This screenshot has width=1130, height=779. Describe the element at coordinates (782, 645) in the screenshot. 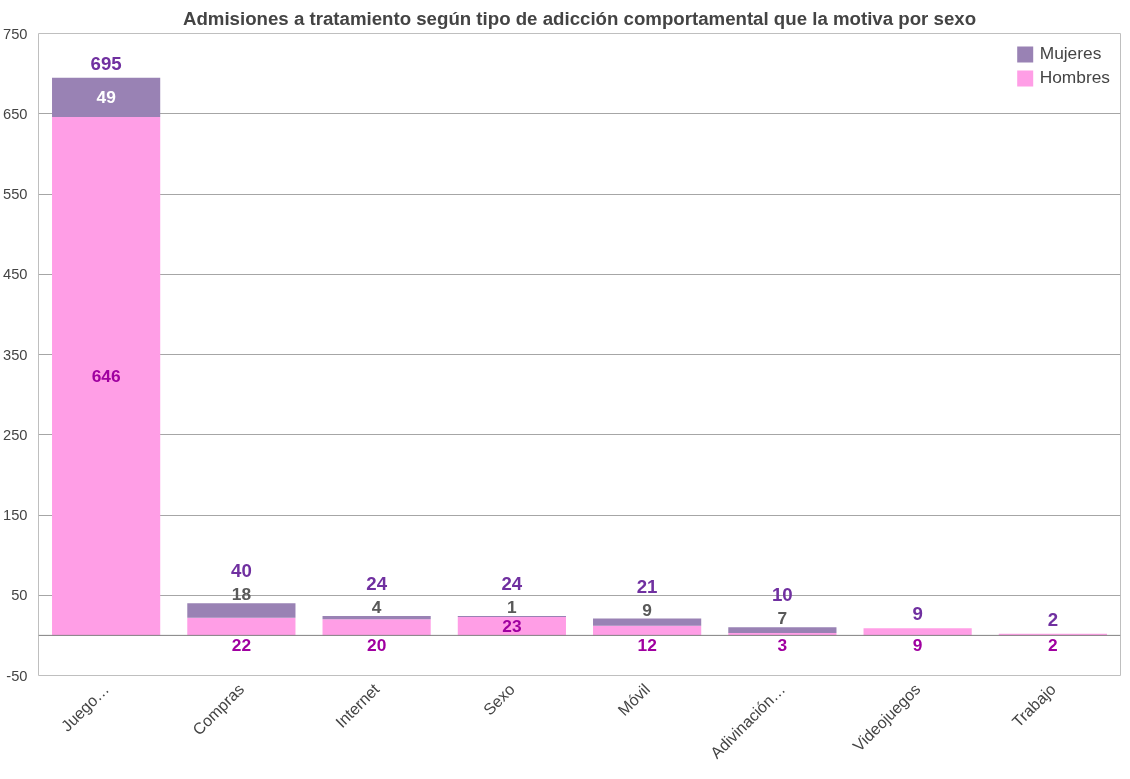

I see `data-label: 3` at that location.